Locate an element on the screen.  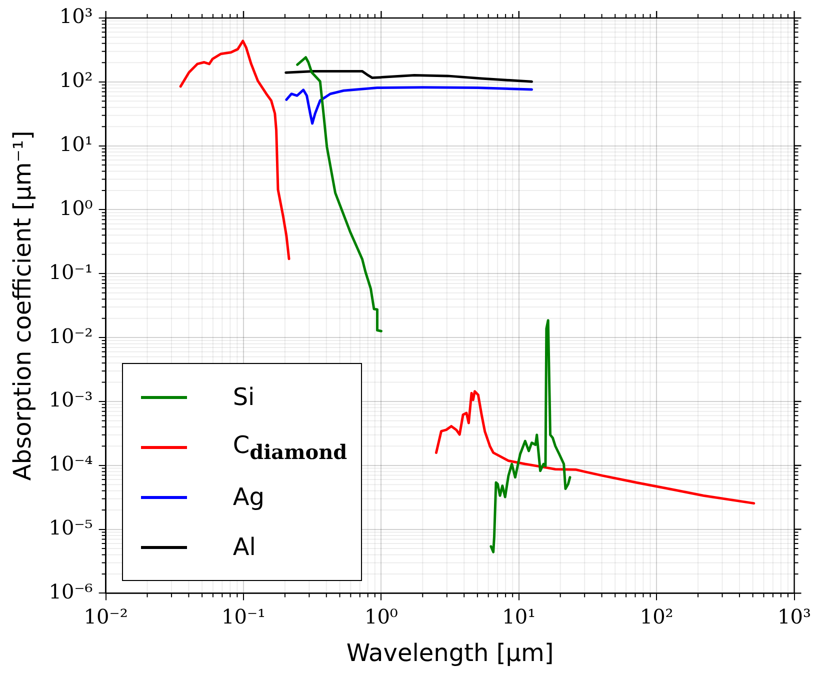
x-tick-label: 10⁻¹ is located at coordinates (243, 616).